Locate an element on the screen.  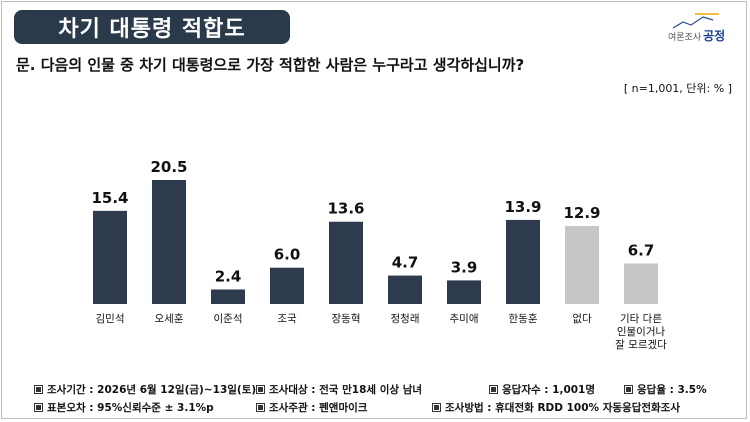
logo-brand: 공정 is located at coordinates (714, 36).